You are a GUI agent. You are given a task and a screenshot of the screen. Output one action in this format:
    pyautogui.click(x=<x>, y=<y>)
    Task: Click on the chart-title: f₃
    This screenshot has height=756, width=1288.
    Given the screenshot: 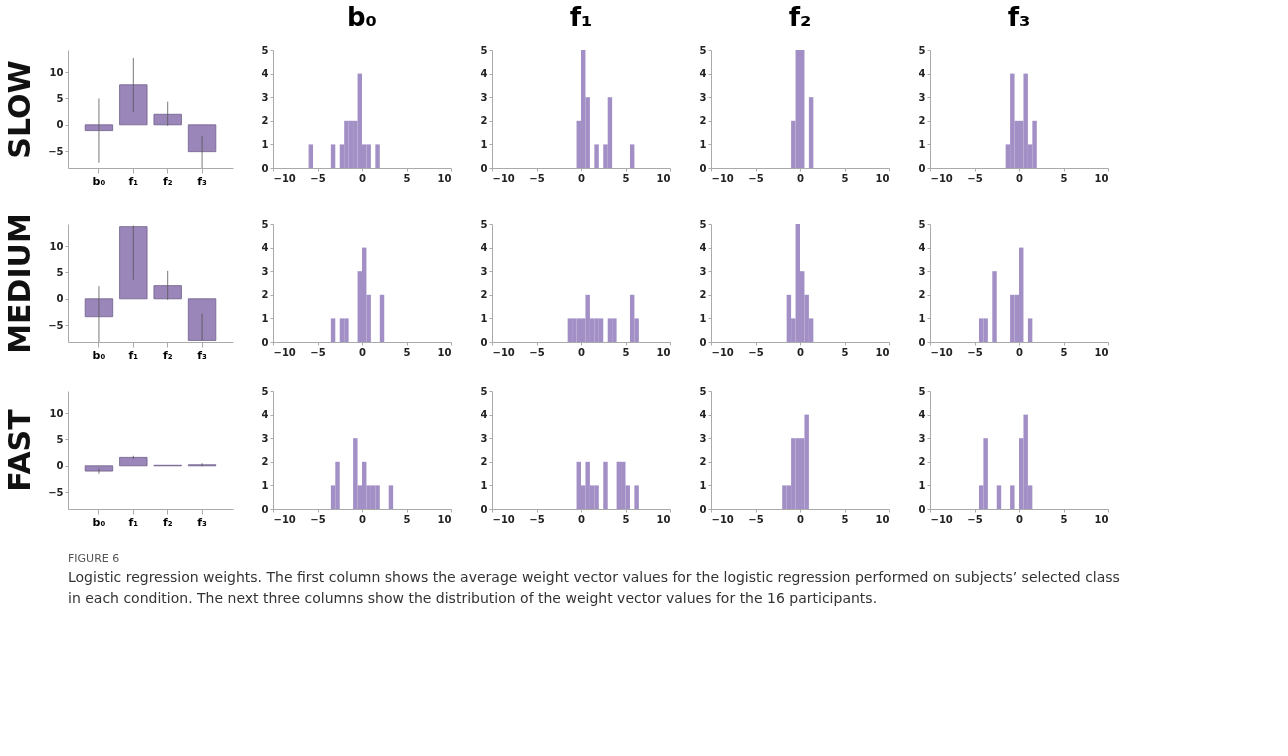 What is the action you would take?
    pyautogui.click(x=1019, y=17)
    